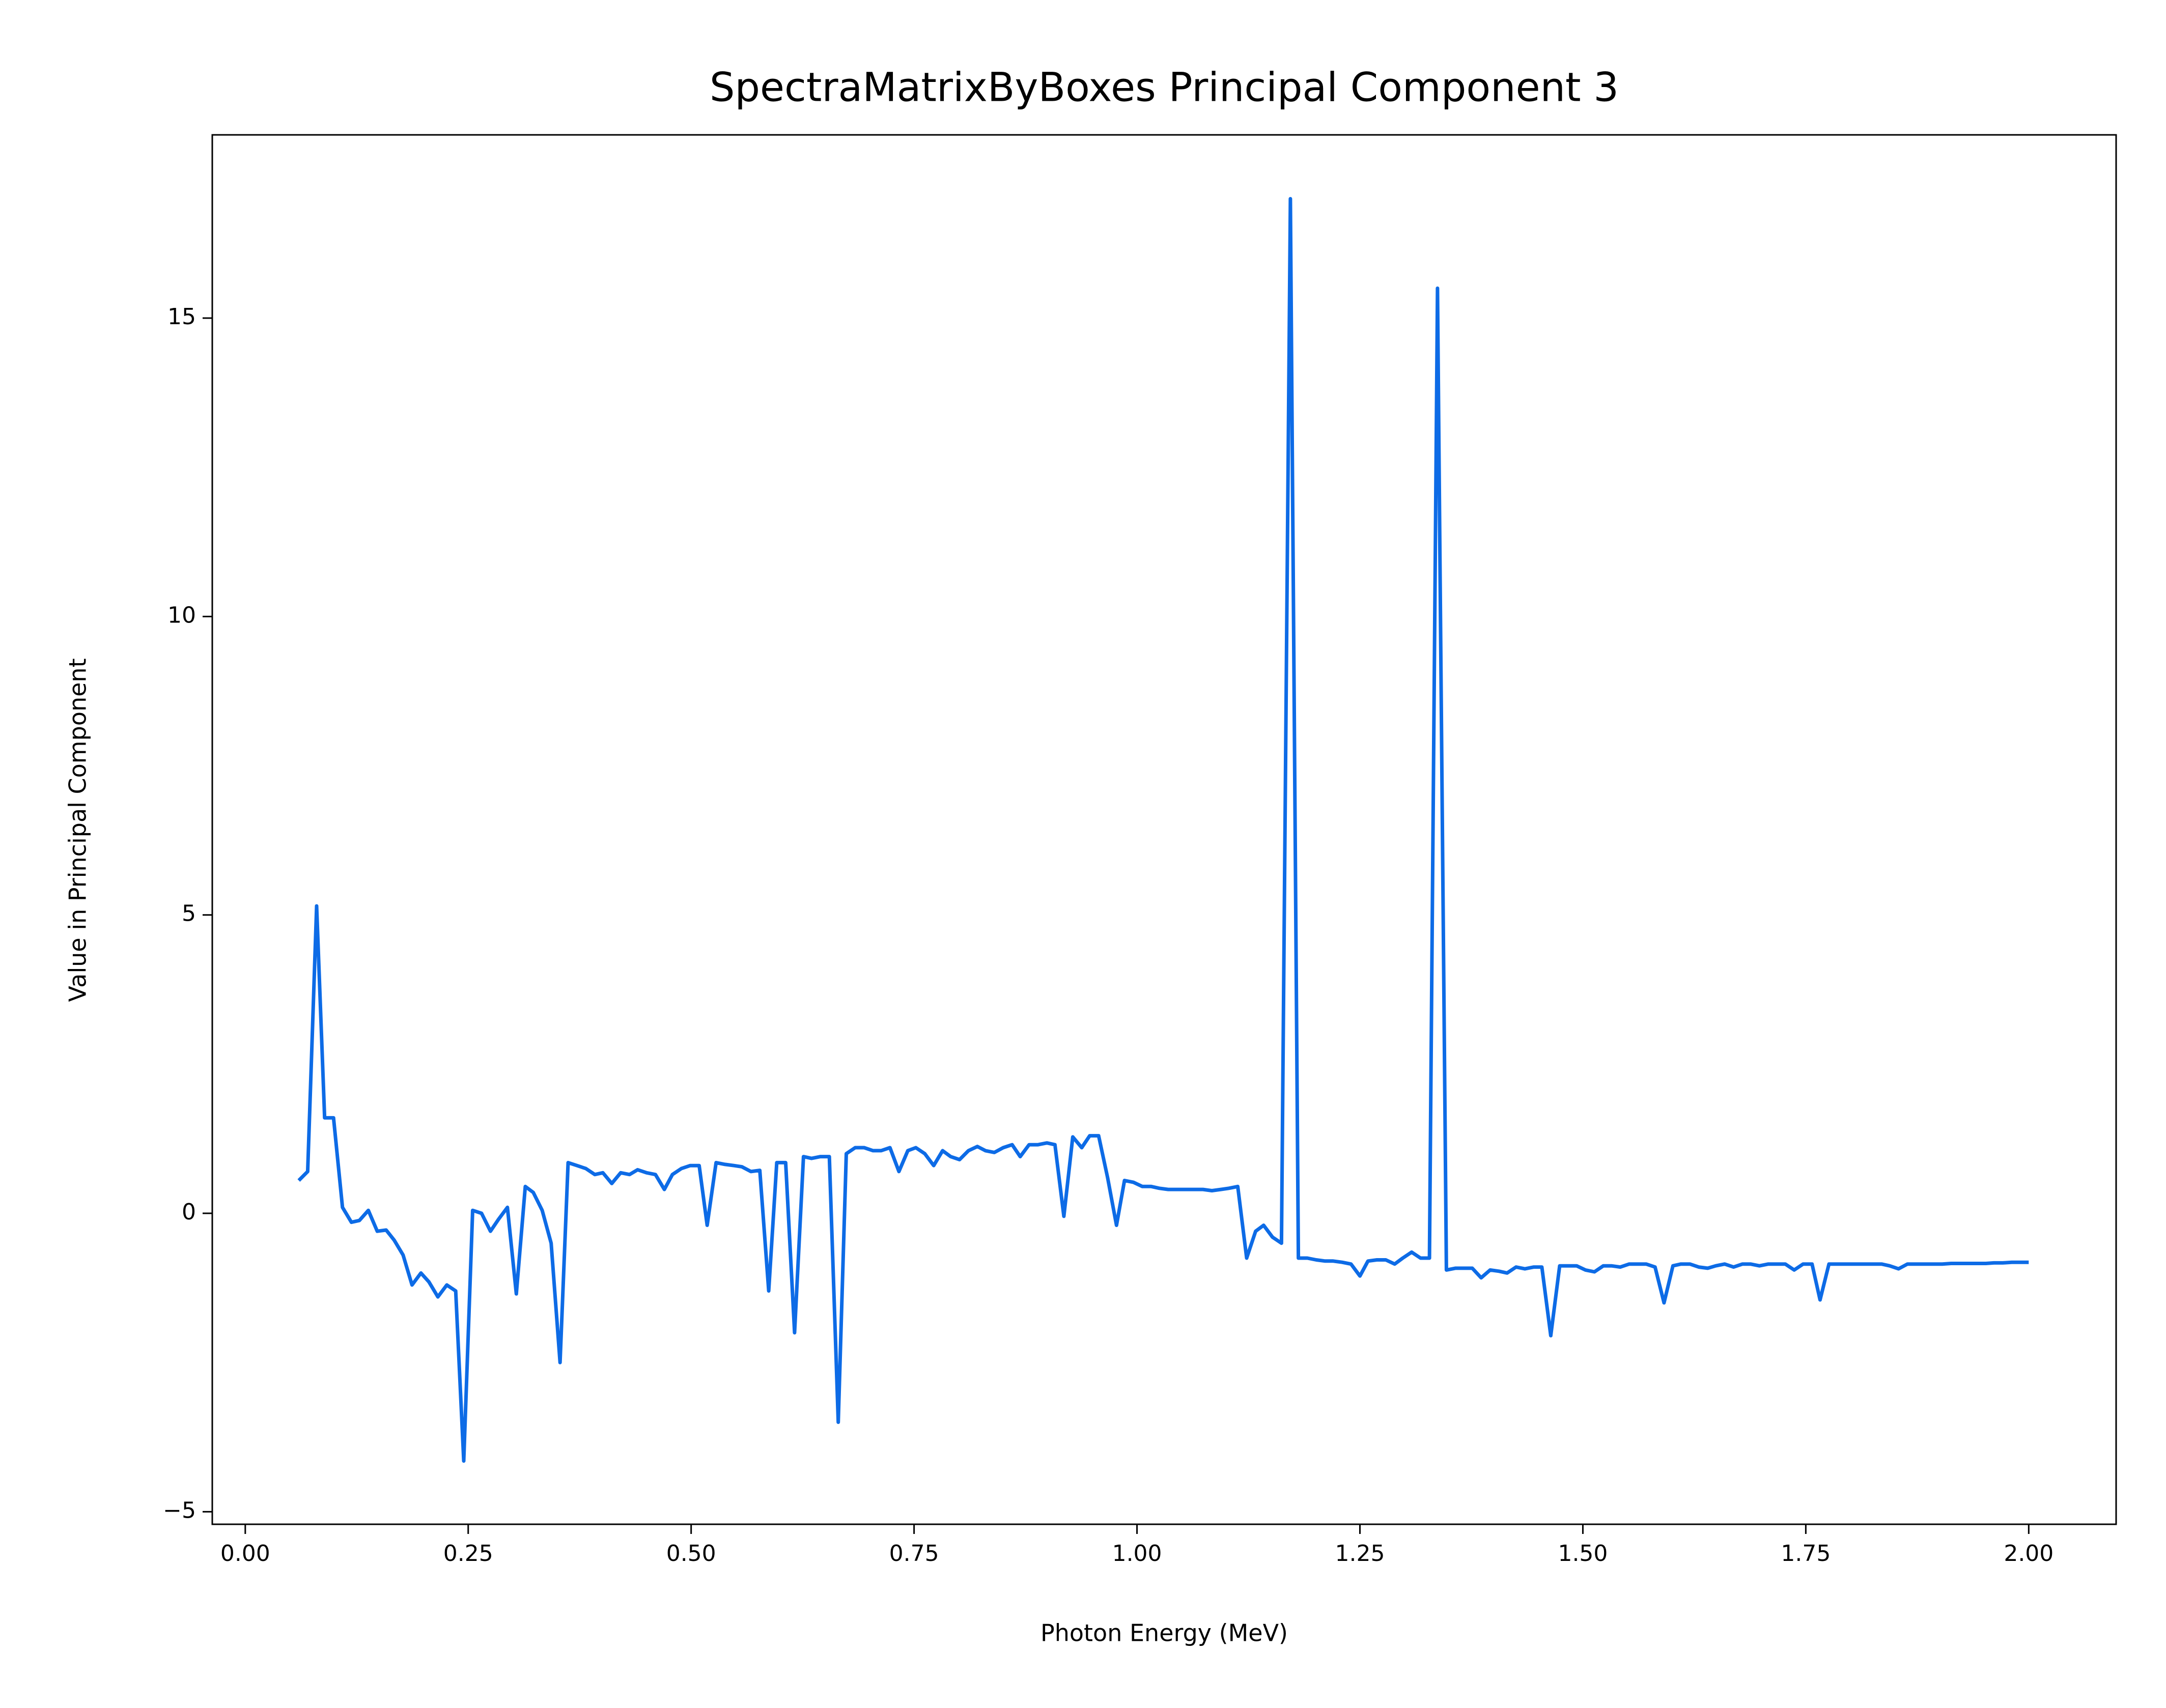 Image resolution: width=2166 pixels, height=1708 pixels. What do you see at coordinates (1583, 1554) in the screenshot?
I see `x-tick-label: 1.50` at bounding box center [1583, 1554].